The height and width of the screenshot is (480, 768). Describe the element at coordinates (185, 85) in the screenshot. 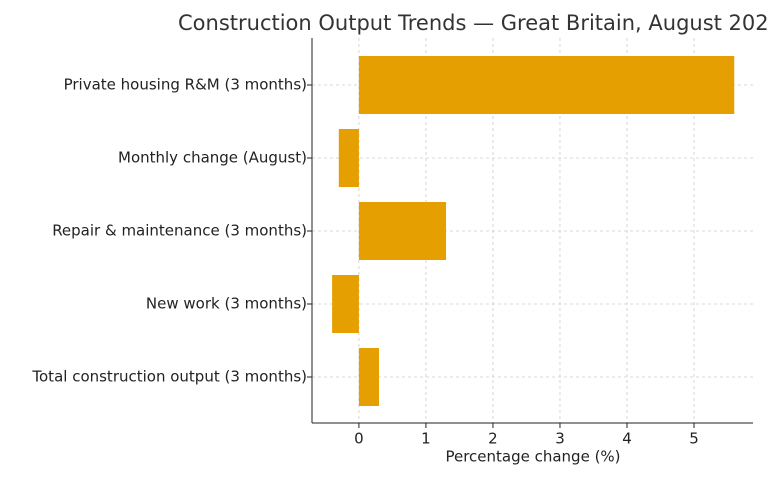

I see `y-tick-label: Private housing R&M (3 months)` at that location.